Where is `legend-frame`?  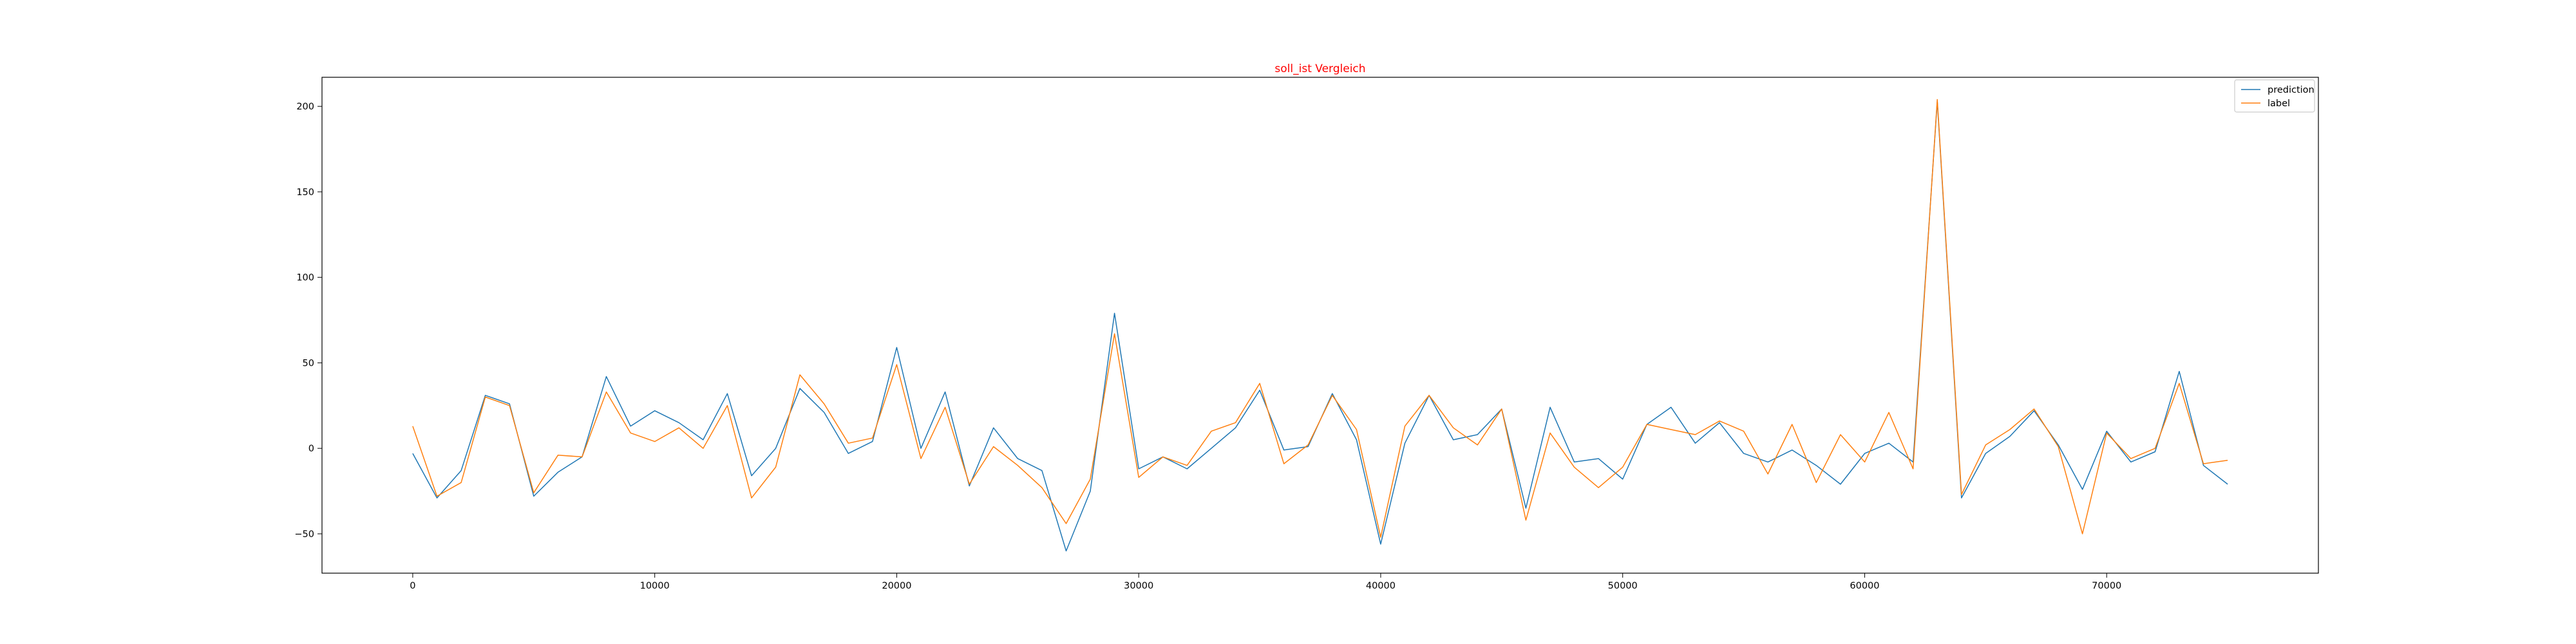
legend-frame is located at coordinates (2274, 96).